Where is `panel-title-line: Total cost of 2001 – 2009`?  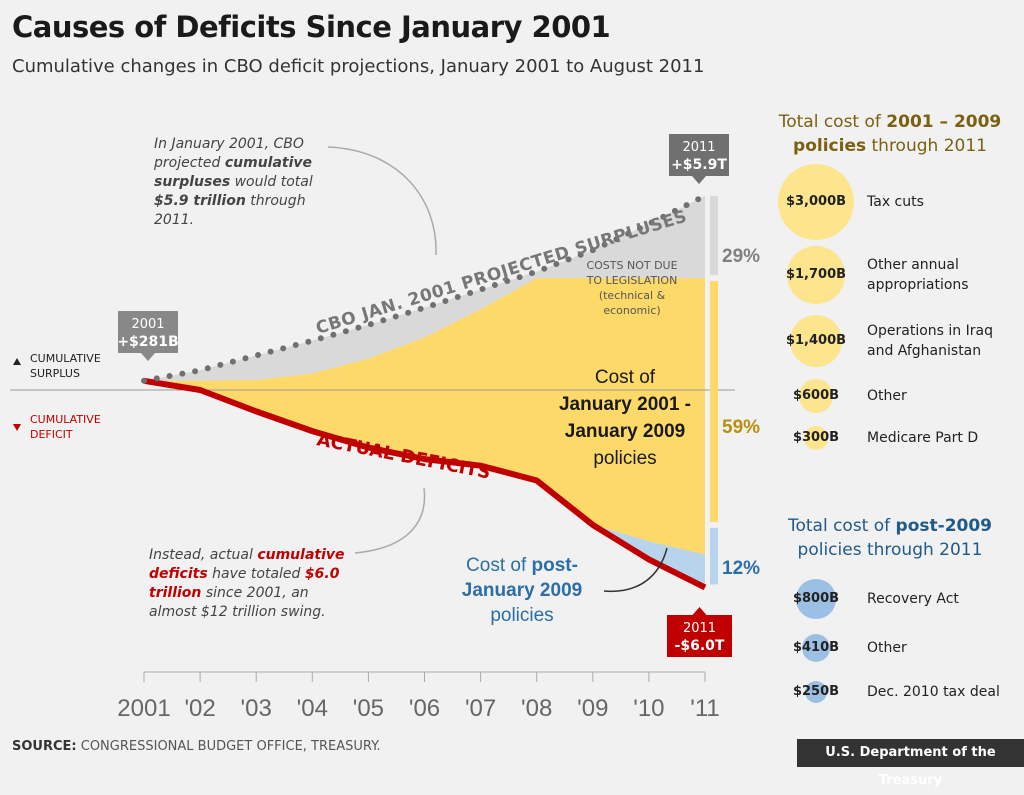 panel-title-line: Total cost of 2001 – 2009 is located at coordinates (890, 122).